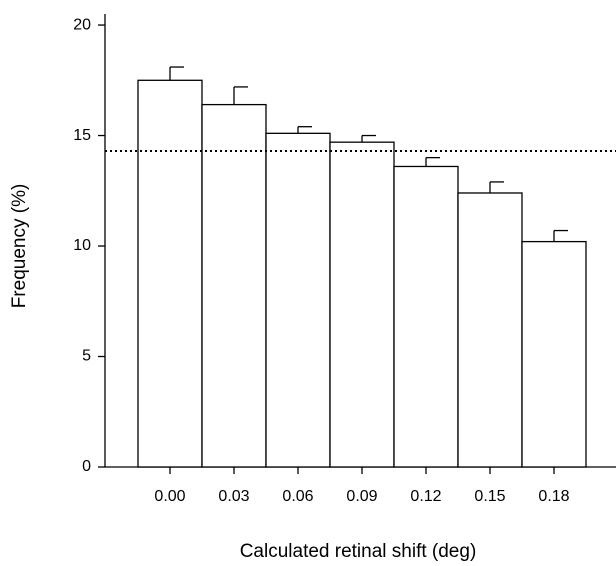 This screenshot has width=616, height=566. Describe the element at coordinates (425, 496) in the screenshot. I see `x-tick-label: 0.12` at that location.